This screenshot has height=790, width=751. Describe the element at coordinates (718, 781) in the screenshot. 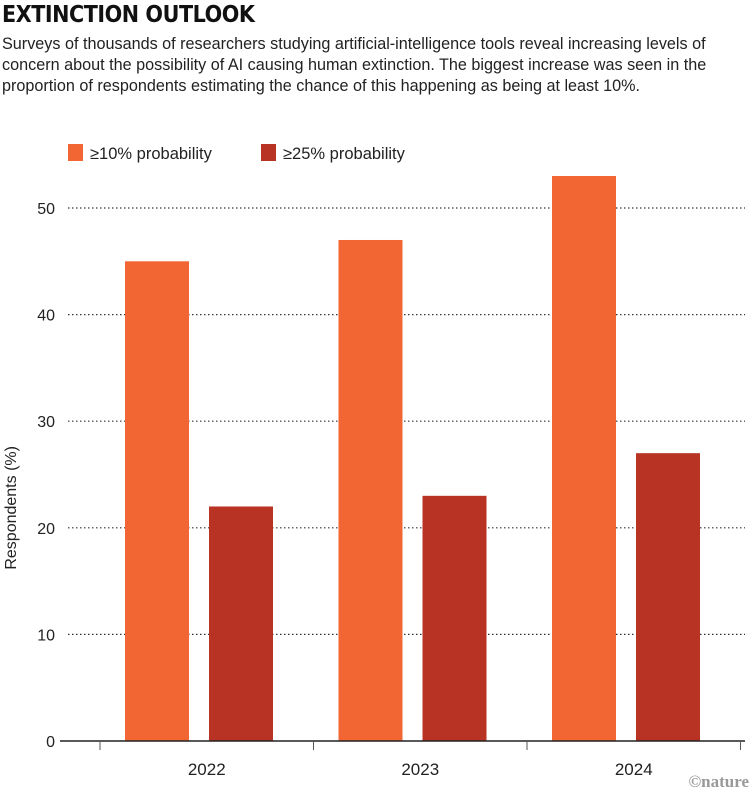

I see `nature-credit: ©nature` at that location.